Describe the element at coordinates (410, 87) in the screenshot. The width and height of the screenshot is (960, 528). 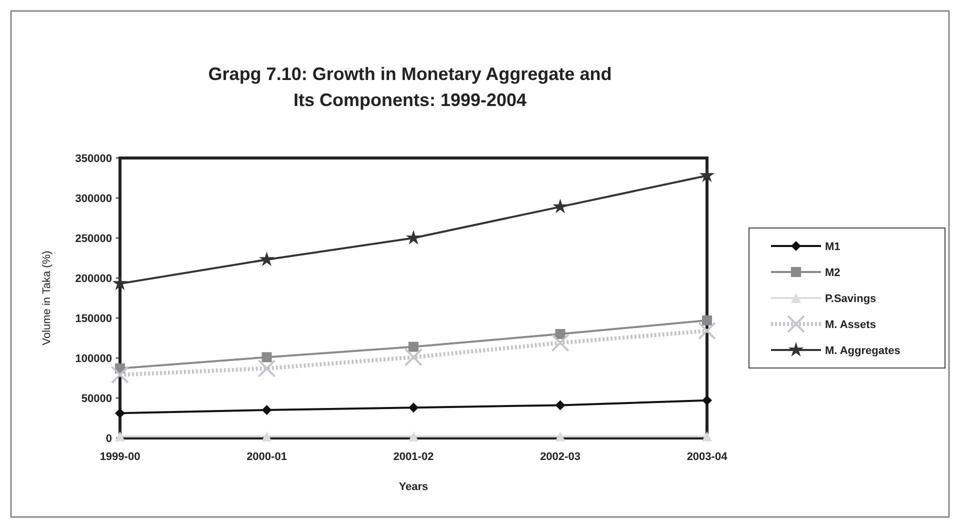
I see `chart-title: Grapg 7.10: Growth in Monetary Aggregate and Its Components: 1999-2004` at that location.